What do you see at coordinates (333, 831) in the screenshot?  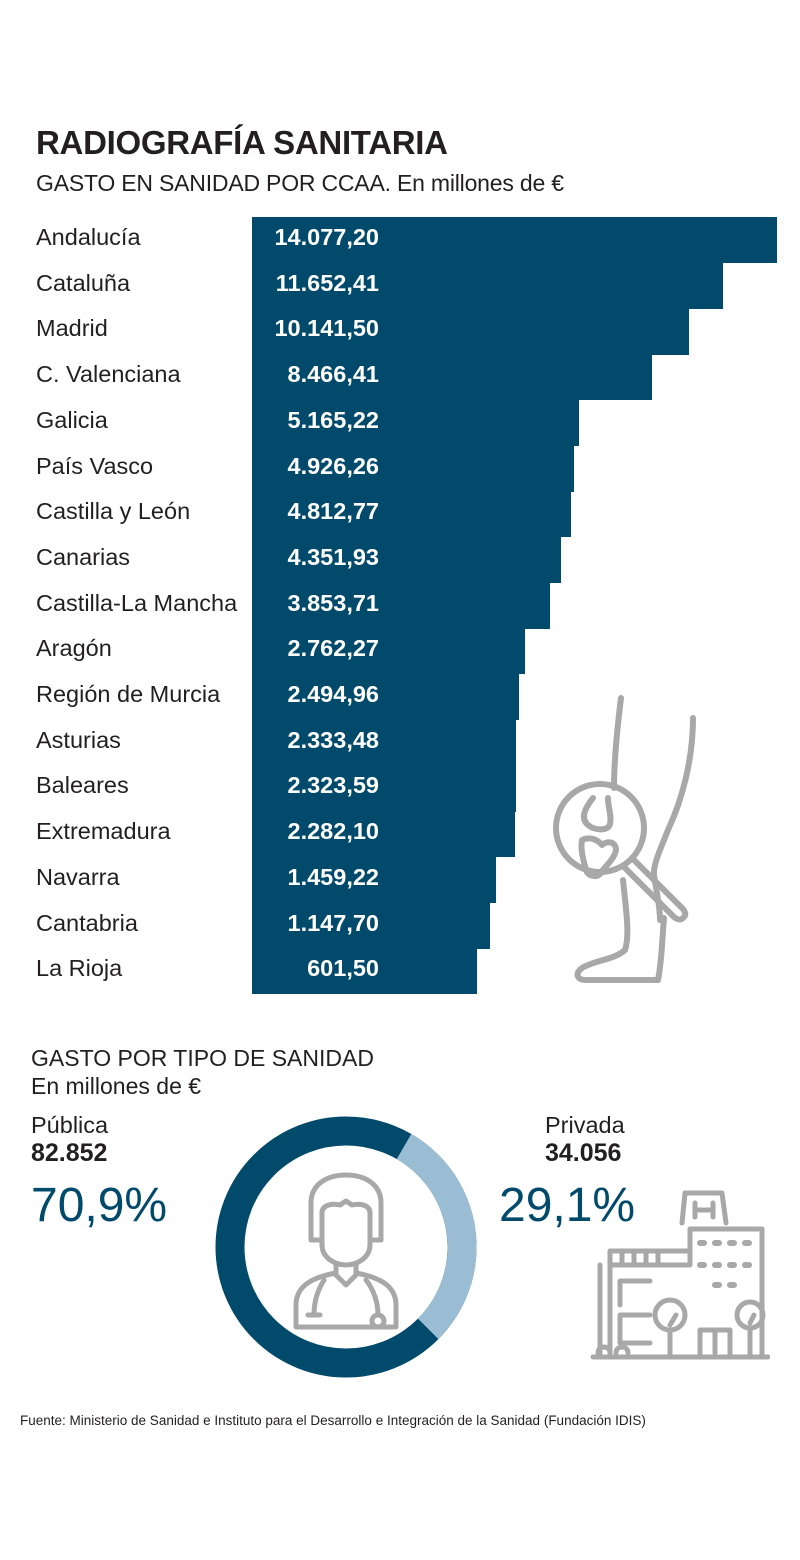 I see `bar-value: 2.282,10` at bounding box center [333, 831].